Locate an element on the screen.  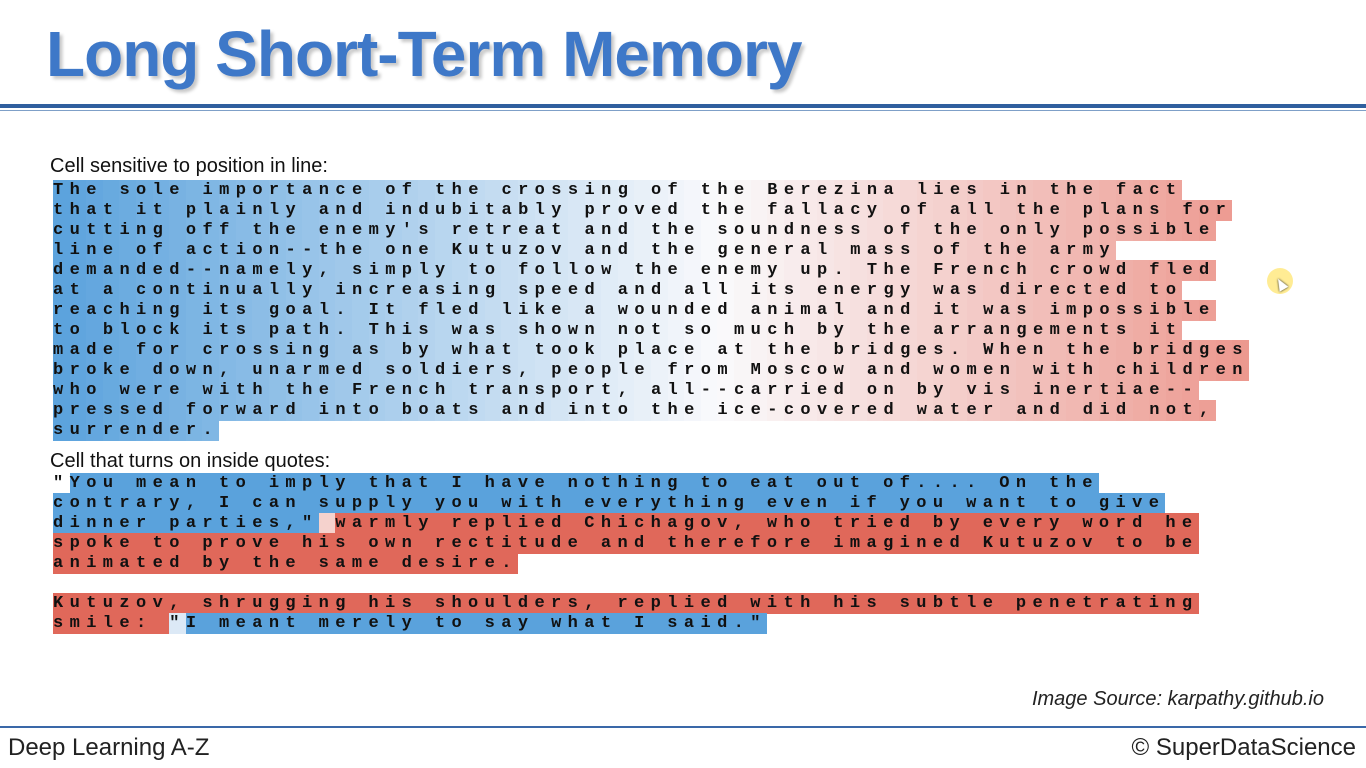
heatmap-segment is located at coordinates (327, 523).